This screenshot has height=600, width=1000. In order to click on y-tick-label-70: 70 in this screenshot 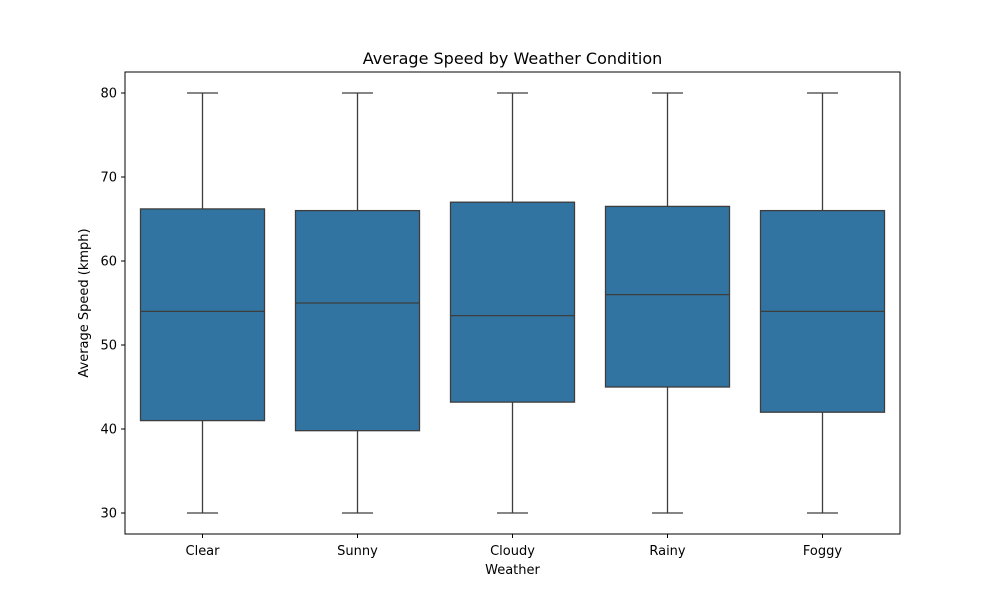, I will do `click(108, 178)`.